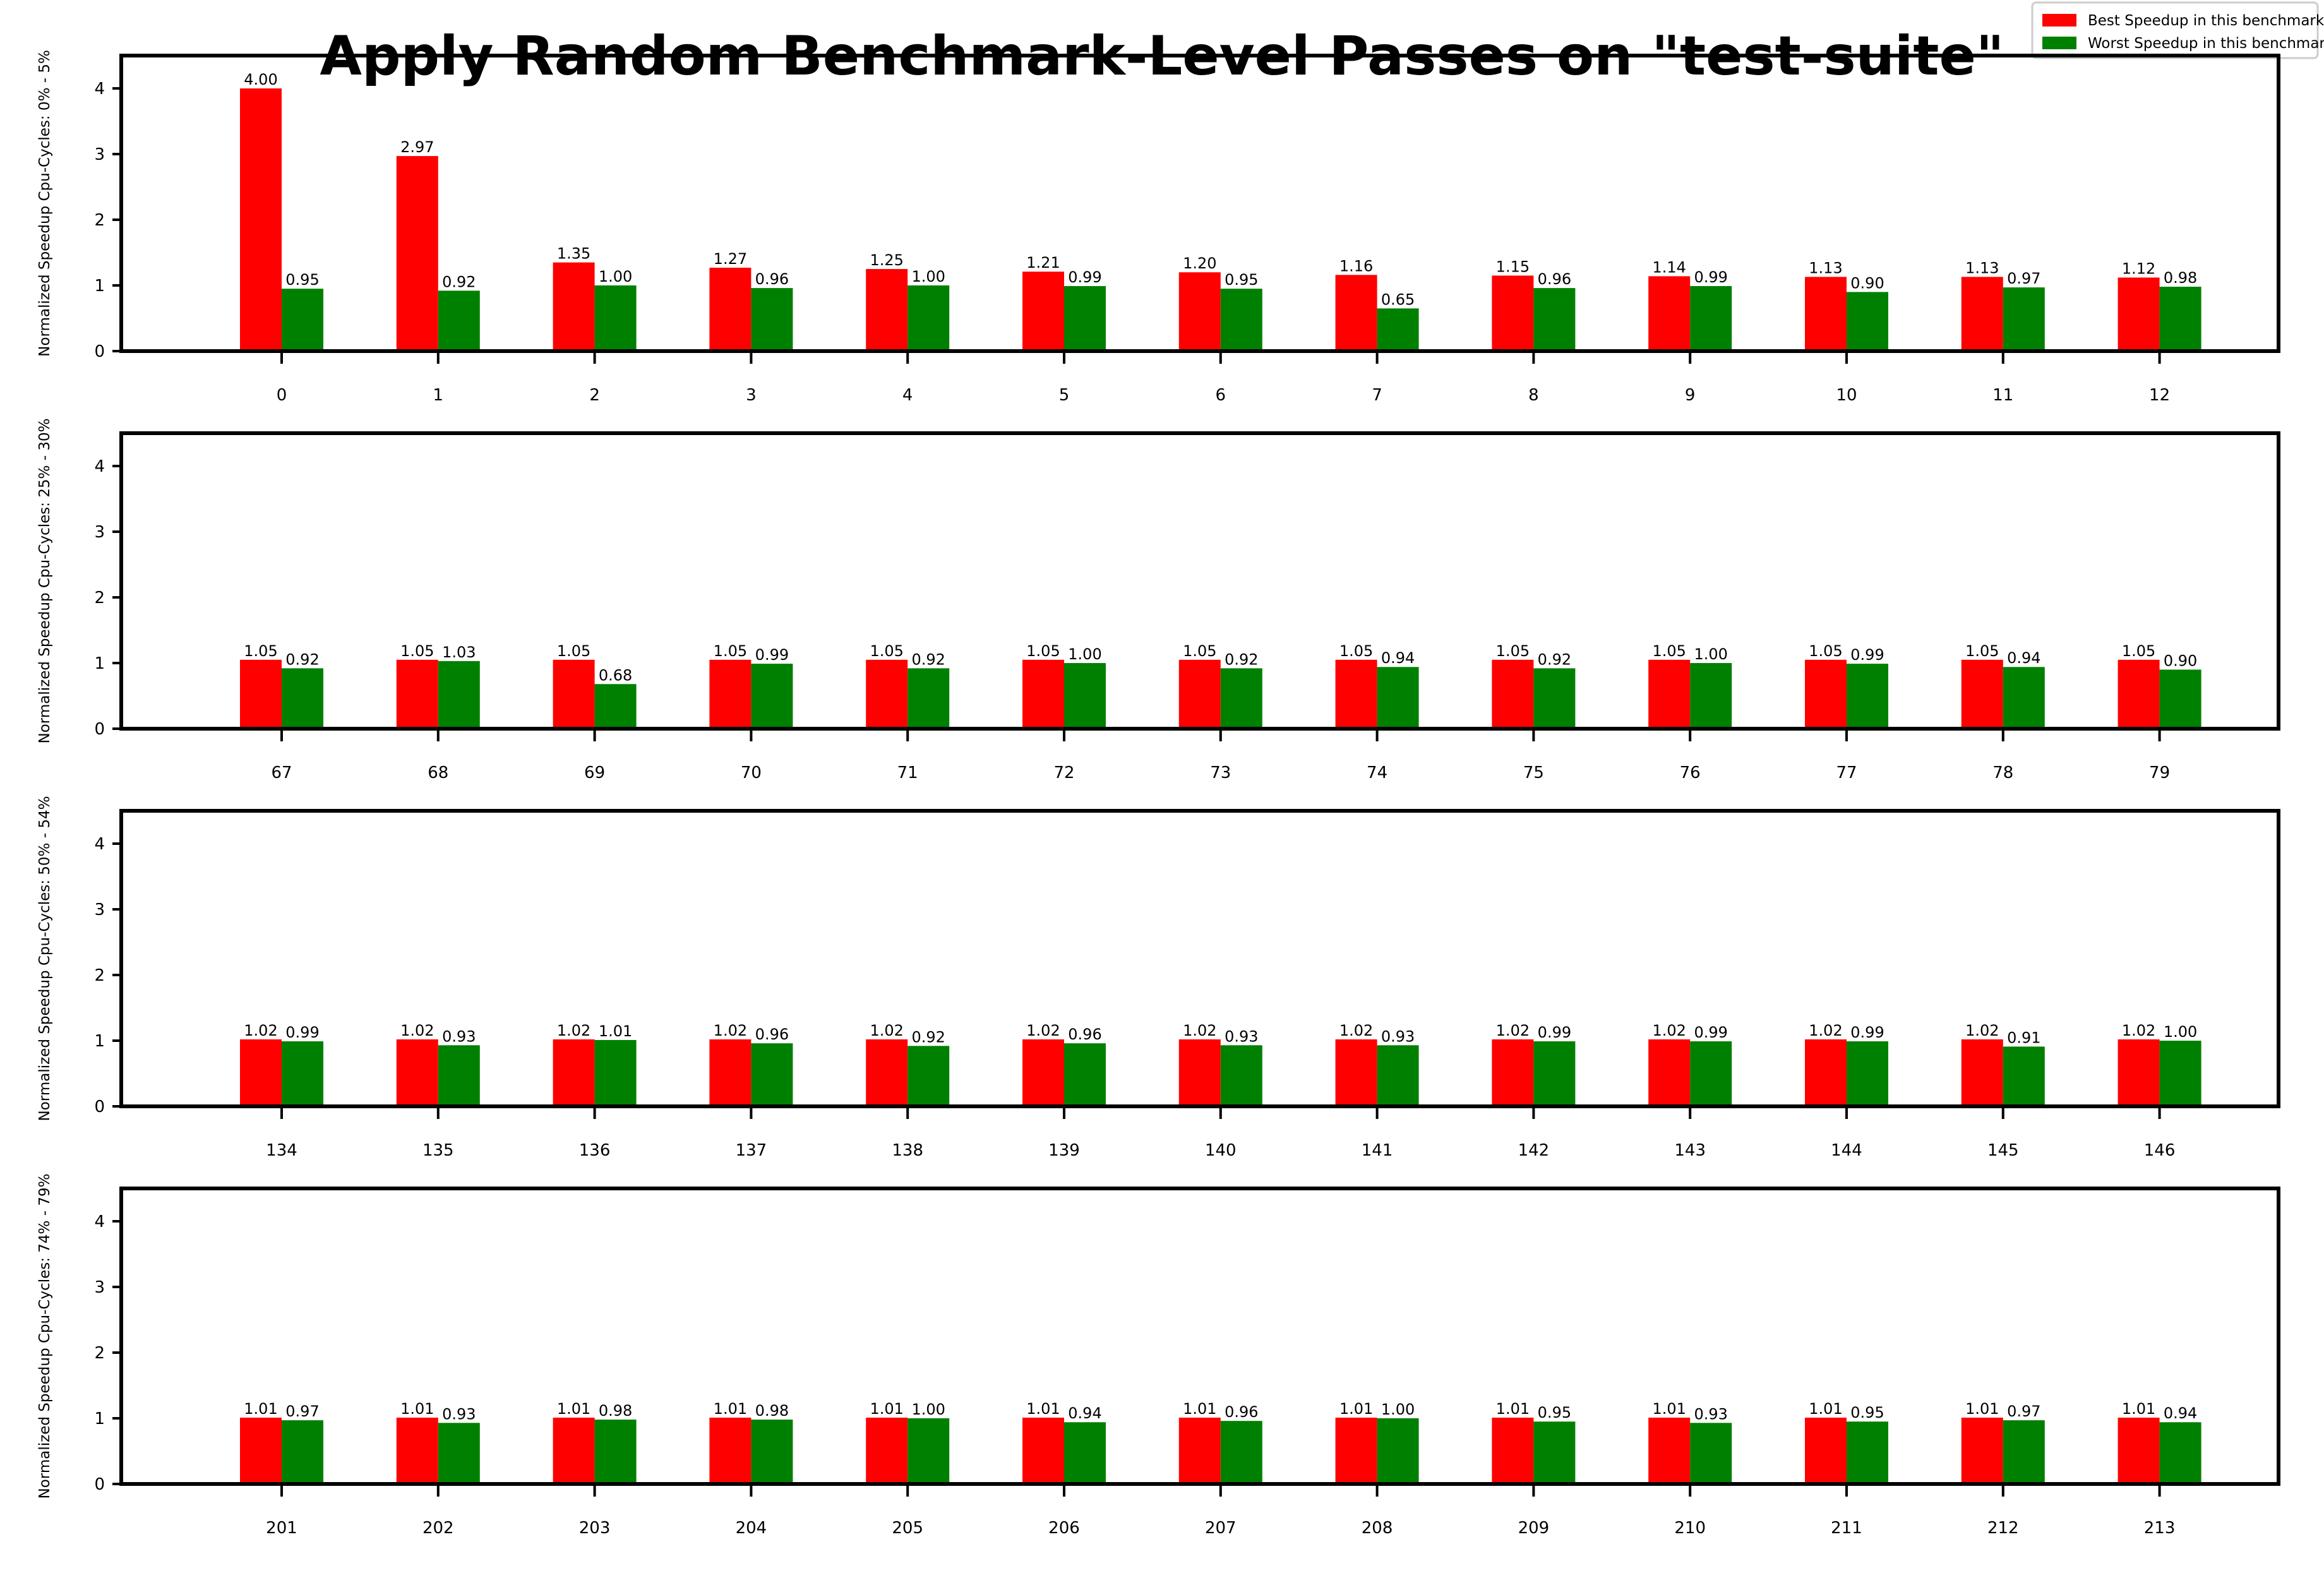  Describe the element at coordinates (2175, 30) in the screenshot. I see `legend-frame` at that location.